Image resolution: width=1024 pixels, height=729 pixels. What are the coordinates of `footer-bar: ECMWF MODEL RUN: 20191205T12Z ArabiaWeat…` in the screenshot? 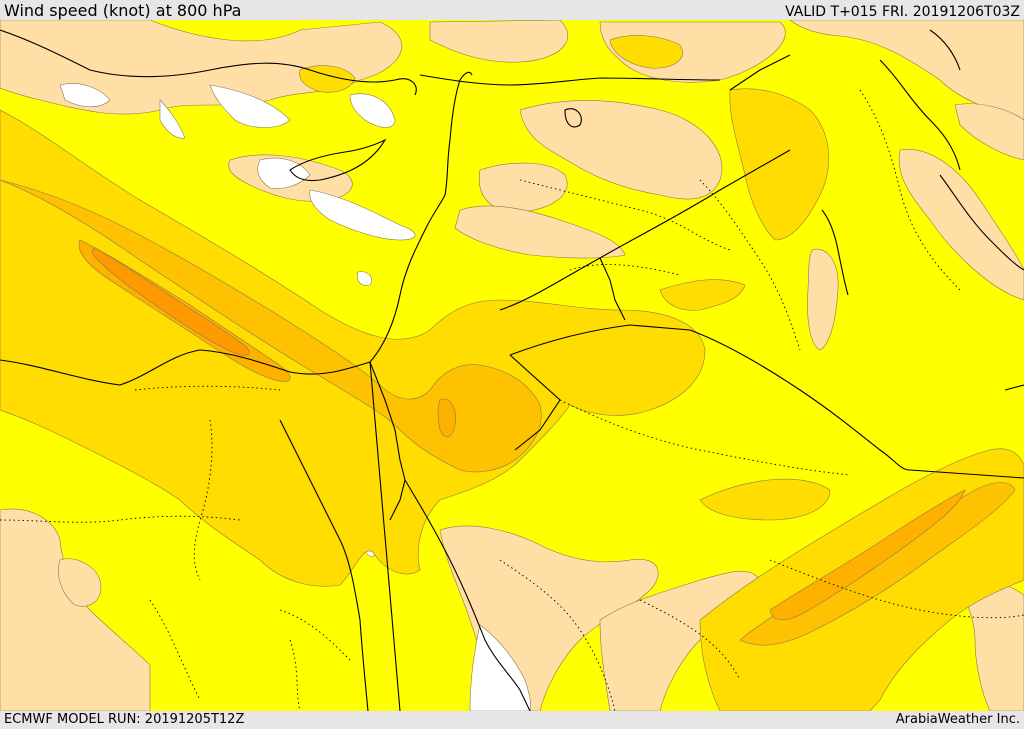 It's located at (512, 720).